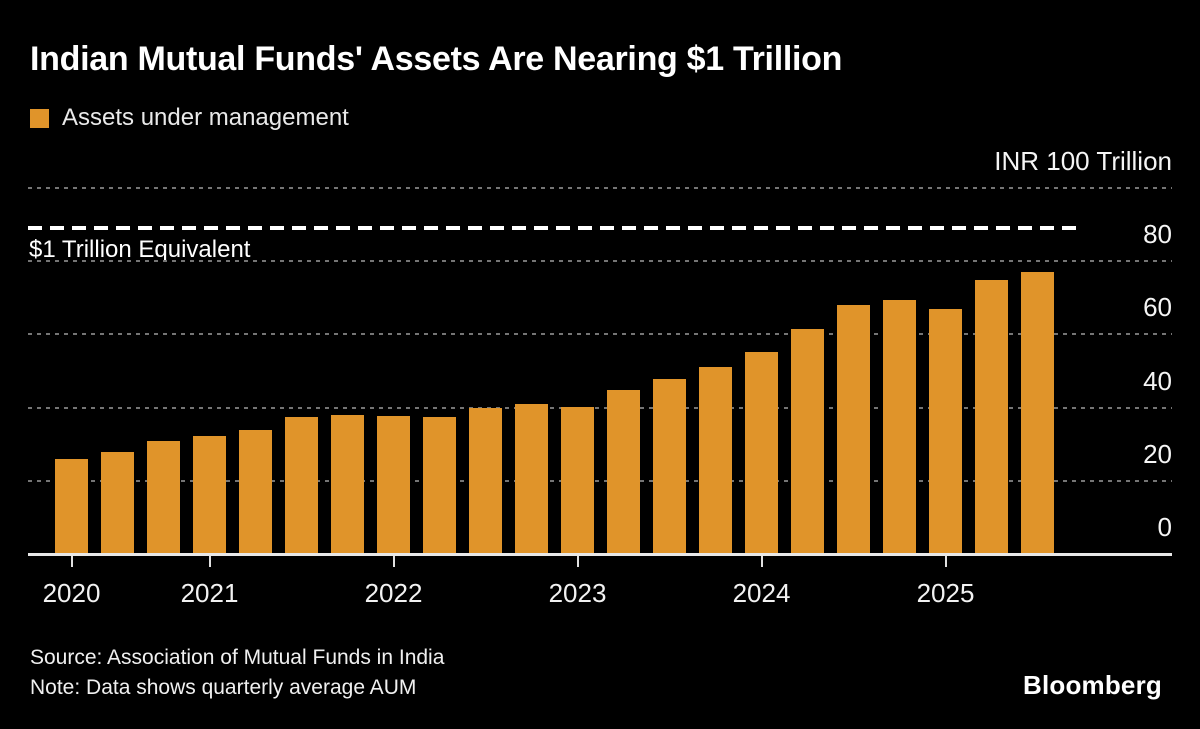 The image size is (1200, 729). I want to click on bar-q1-2025, so click(945, 431).